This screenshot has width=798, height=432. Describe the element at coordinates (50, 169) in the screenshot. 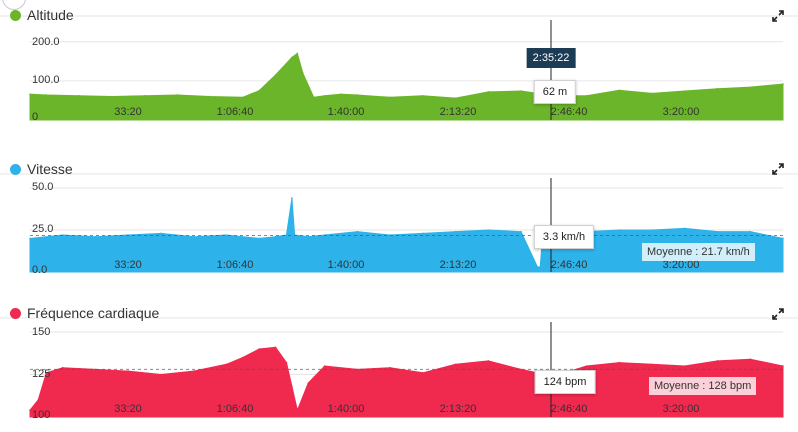

I see `speed-title: Vitesse` at that location.